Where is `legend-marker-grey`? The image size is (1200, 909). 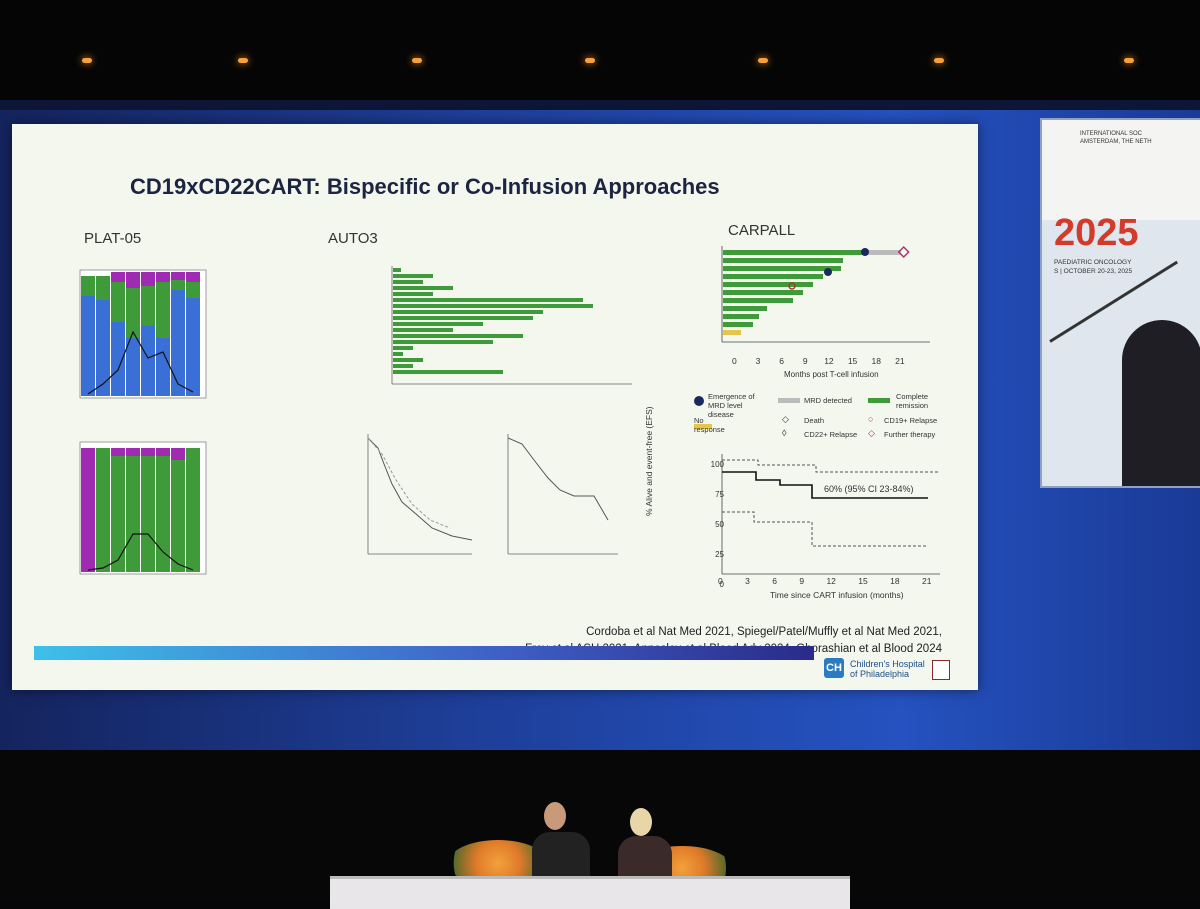
legend-marker-grey is located at coordinates (789, 400).